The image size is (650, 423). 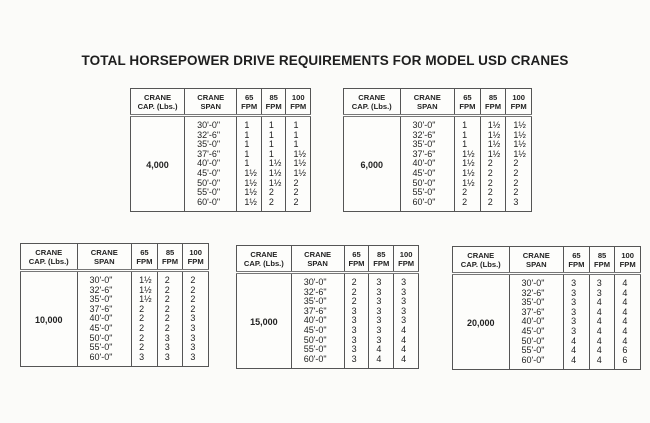 What do you see at coordinates (438, 135) in the screenshot?
I see `table-row: 32'-6" 1 1½ 1½` at bounding box center [438, 135].